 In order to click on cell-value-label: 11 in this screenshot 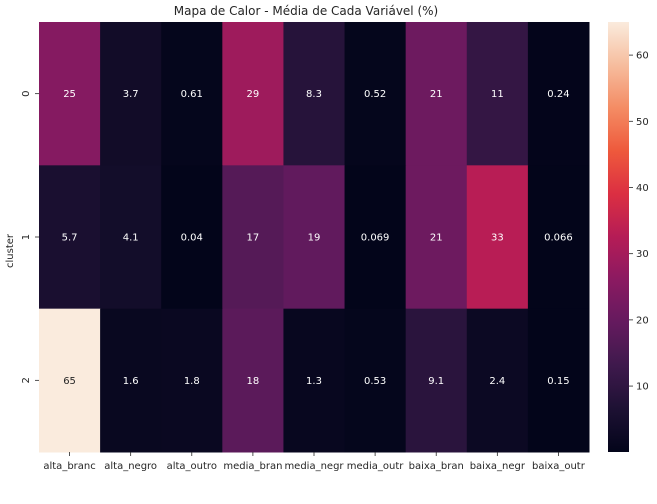, I will do `click(497, 94)`.